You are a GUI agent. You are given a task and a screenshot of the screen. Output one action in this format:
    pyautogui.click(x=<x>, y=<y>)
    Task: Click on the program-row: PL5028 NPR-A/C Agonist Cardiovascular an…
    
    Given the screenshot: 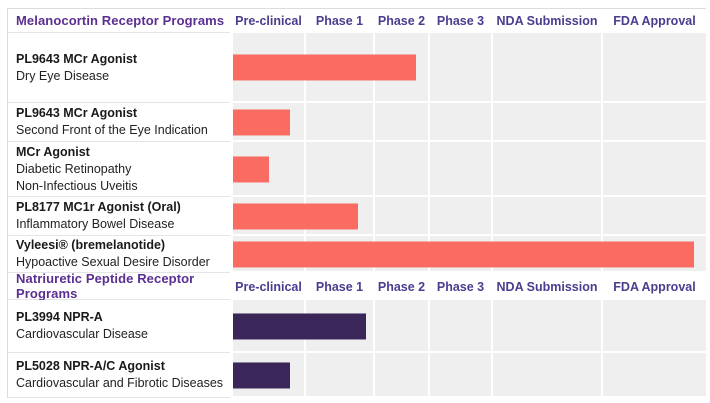 What is the action you would take?
    pyautogui.click(x=357, y=375)
    